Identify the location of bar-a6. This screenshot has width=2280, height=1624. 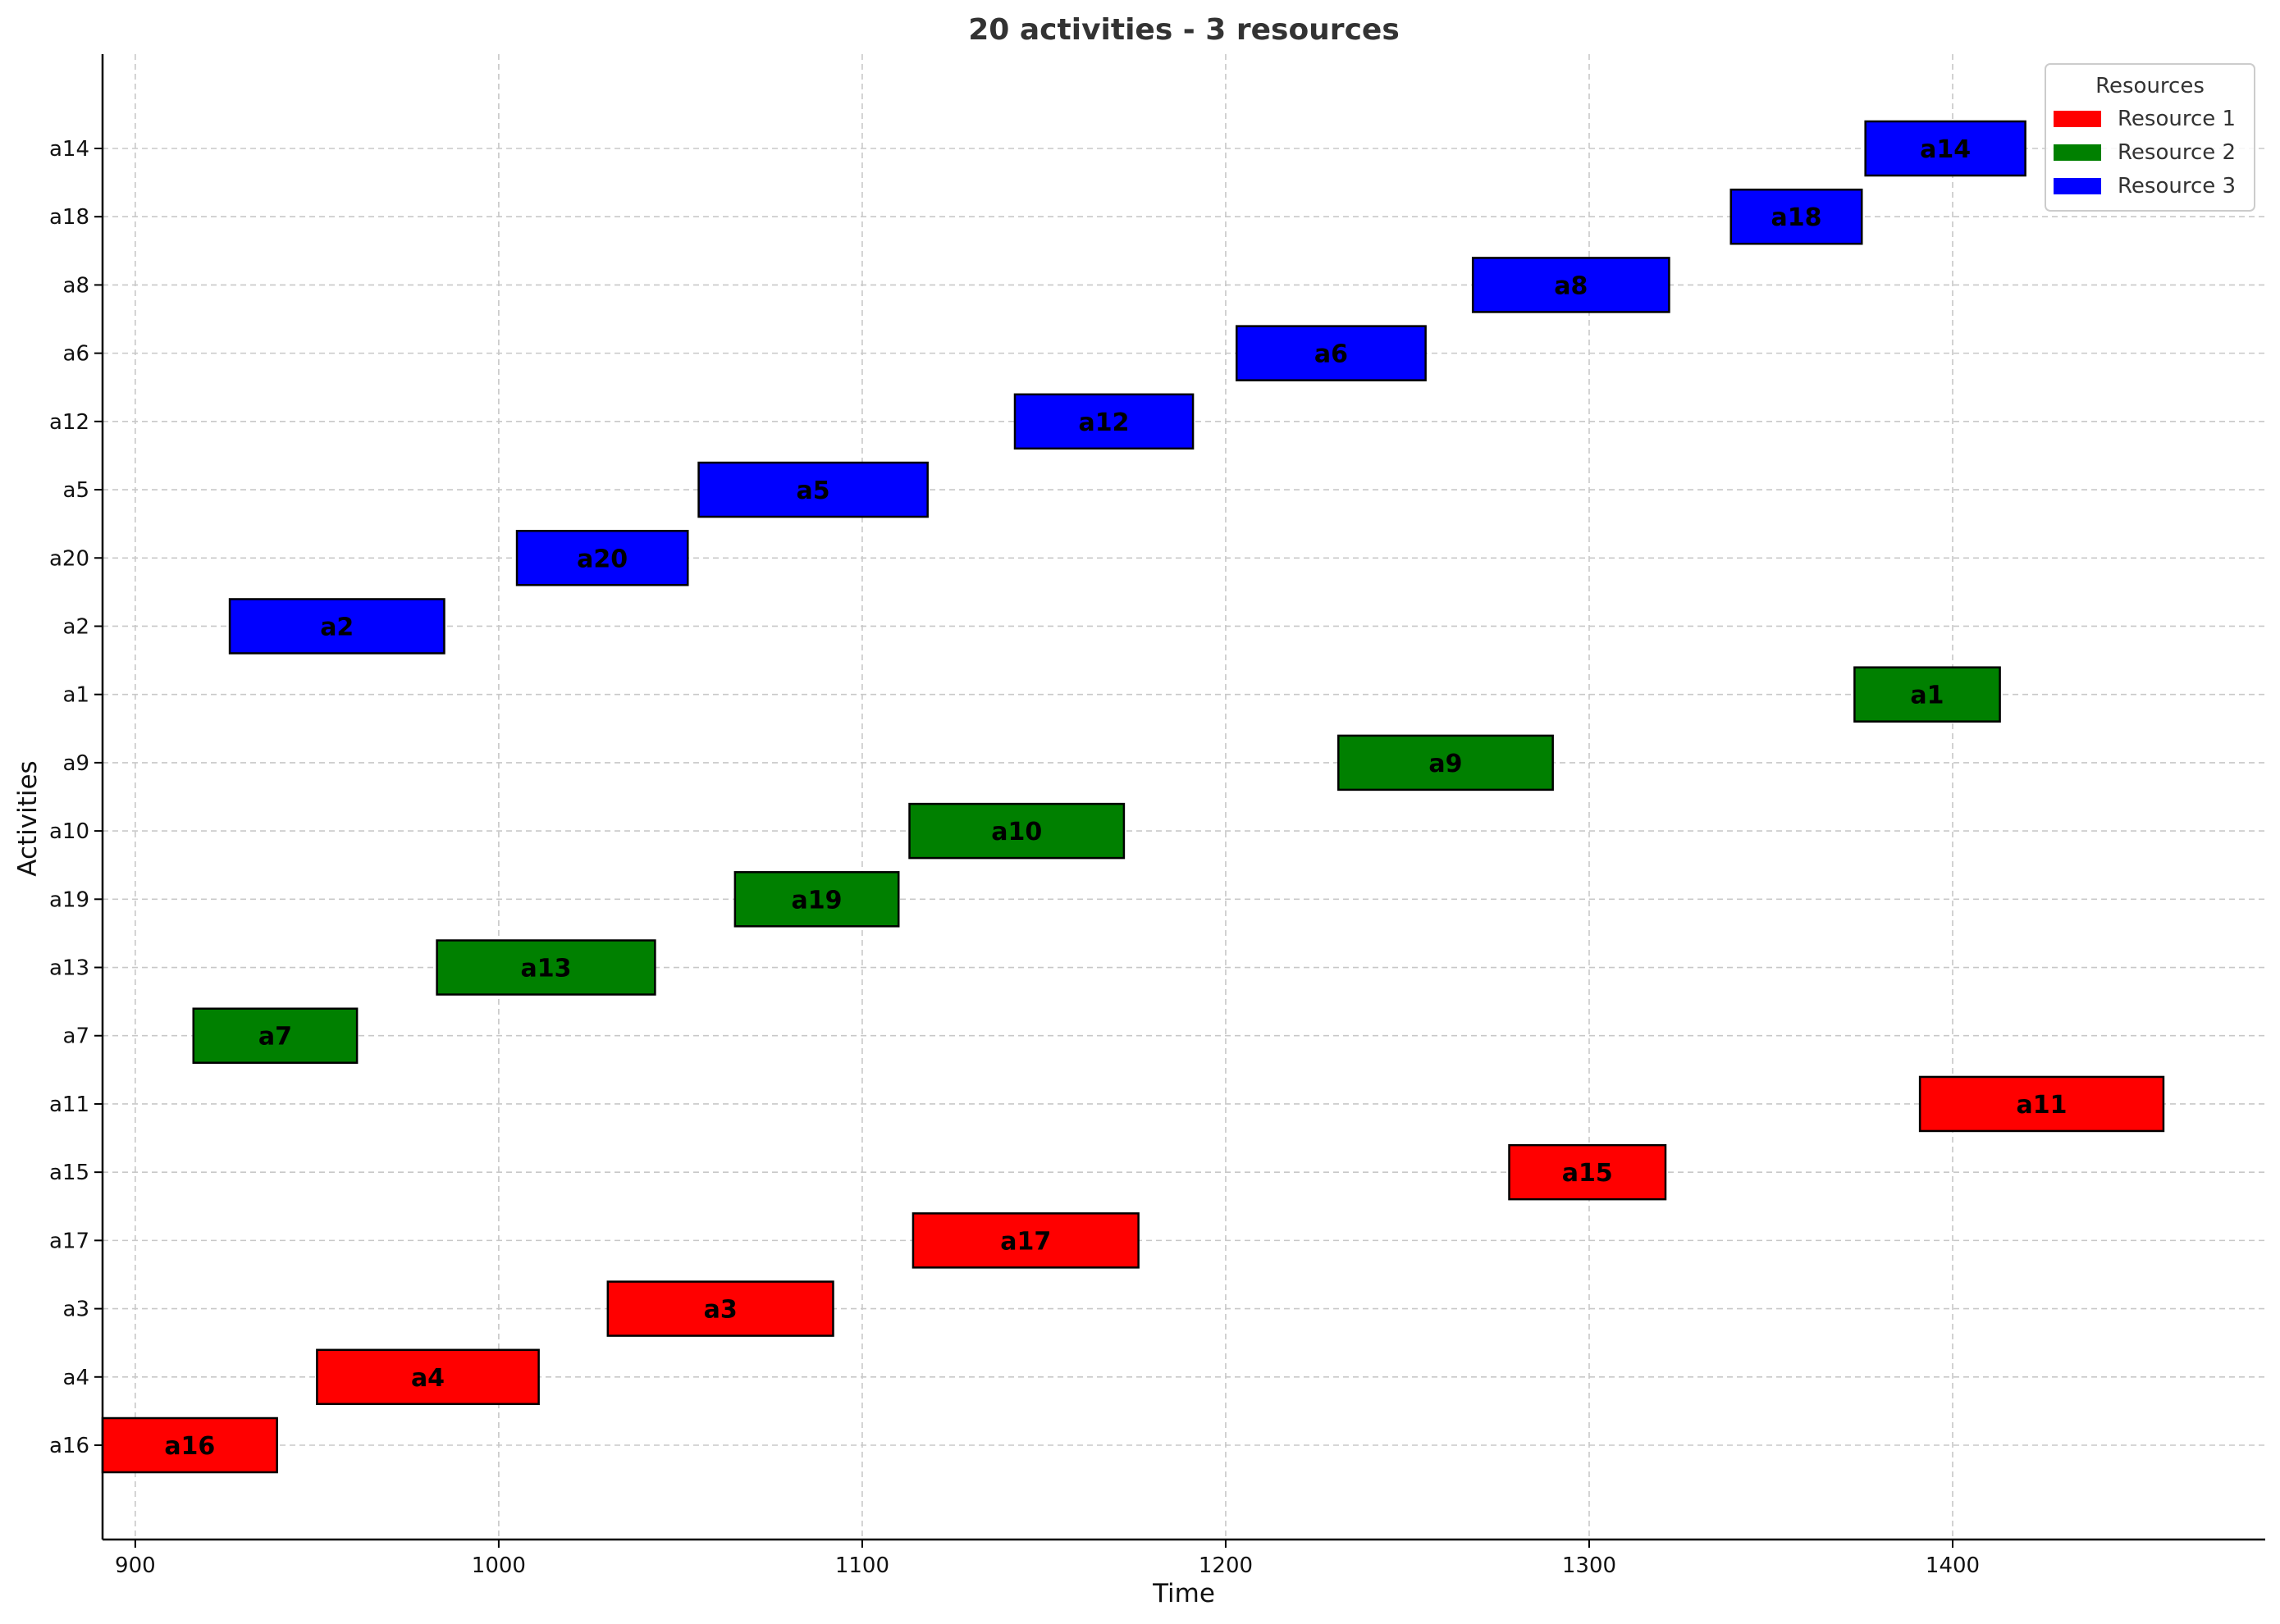
(1331, 353).